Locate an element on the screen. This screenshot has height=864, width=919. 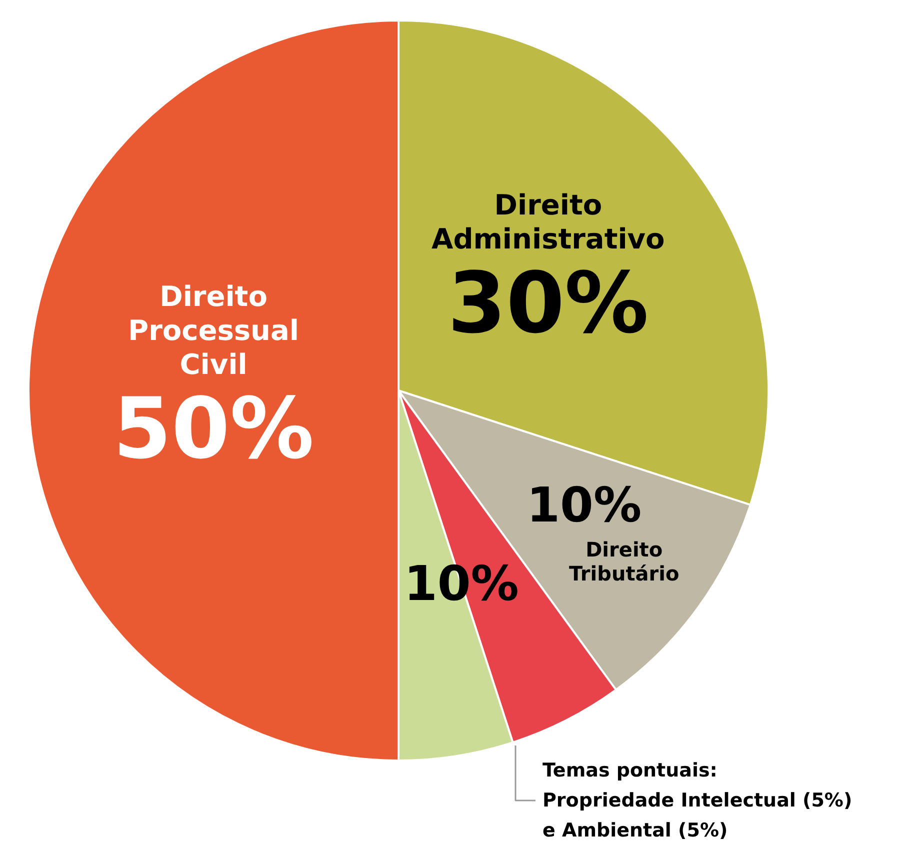
data-label: 10% is located at coordinates (584, 505).